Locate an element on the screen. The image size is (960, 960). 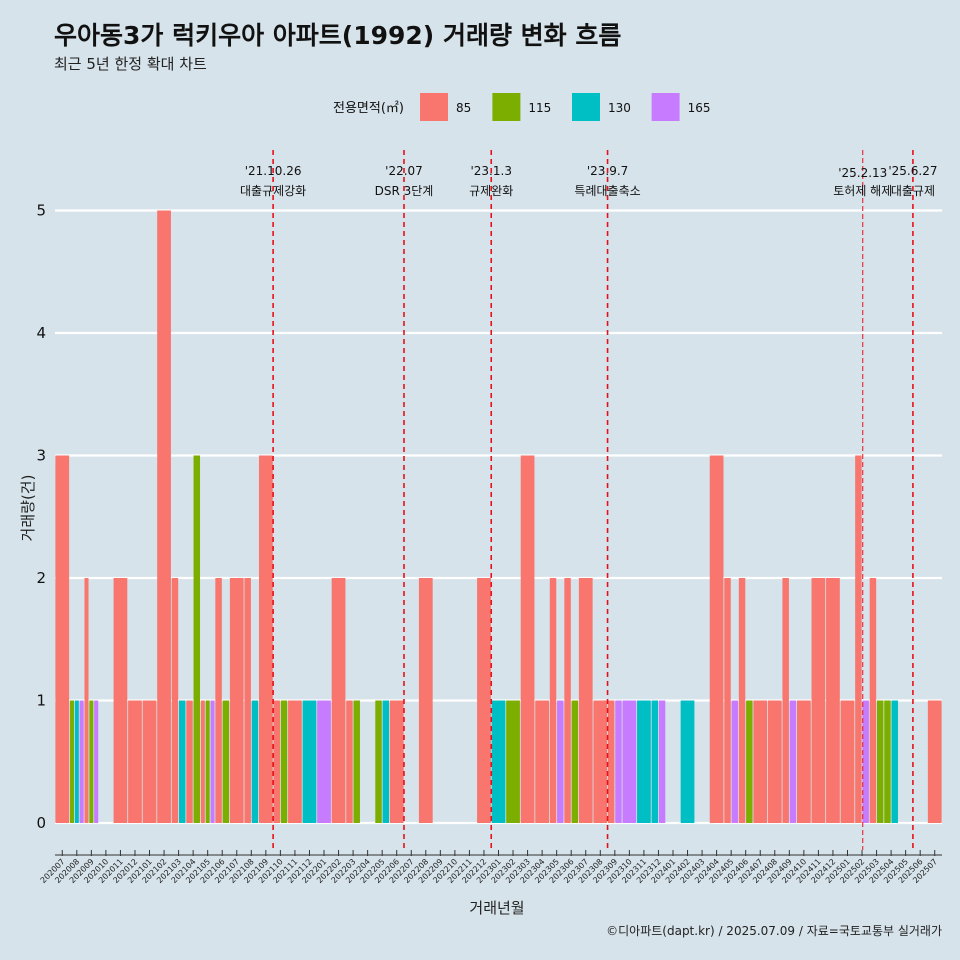
event-label: 특례대출축소 is located at coordinates (607, 191).